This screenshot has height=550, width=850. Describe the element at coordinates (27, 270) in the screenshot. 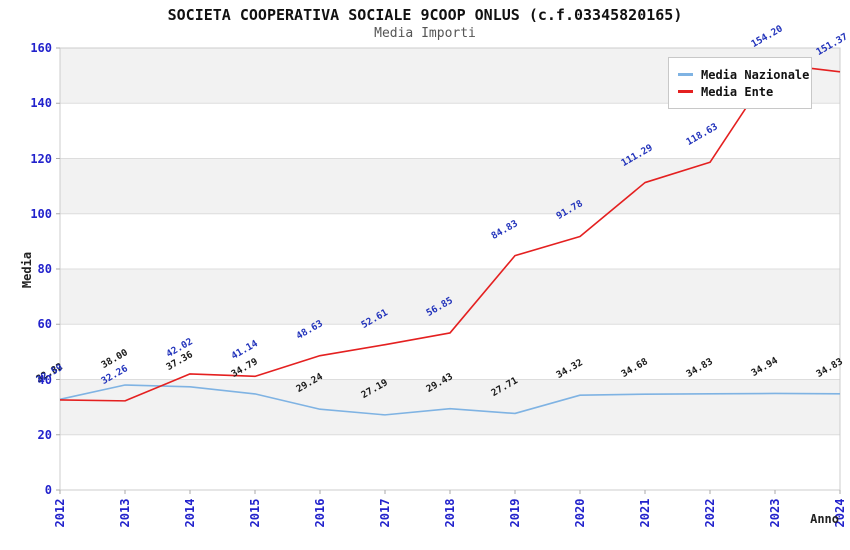

I see `y-axis-title: Media` at that location.